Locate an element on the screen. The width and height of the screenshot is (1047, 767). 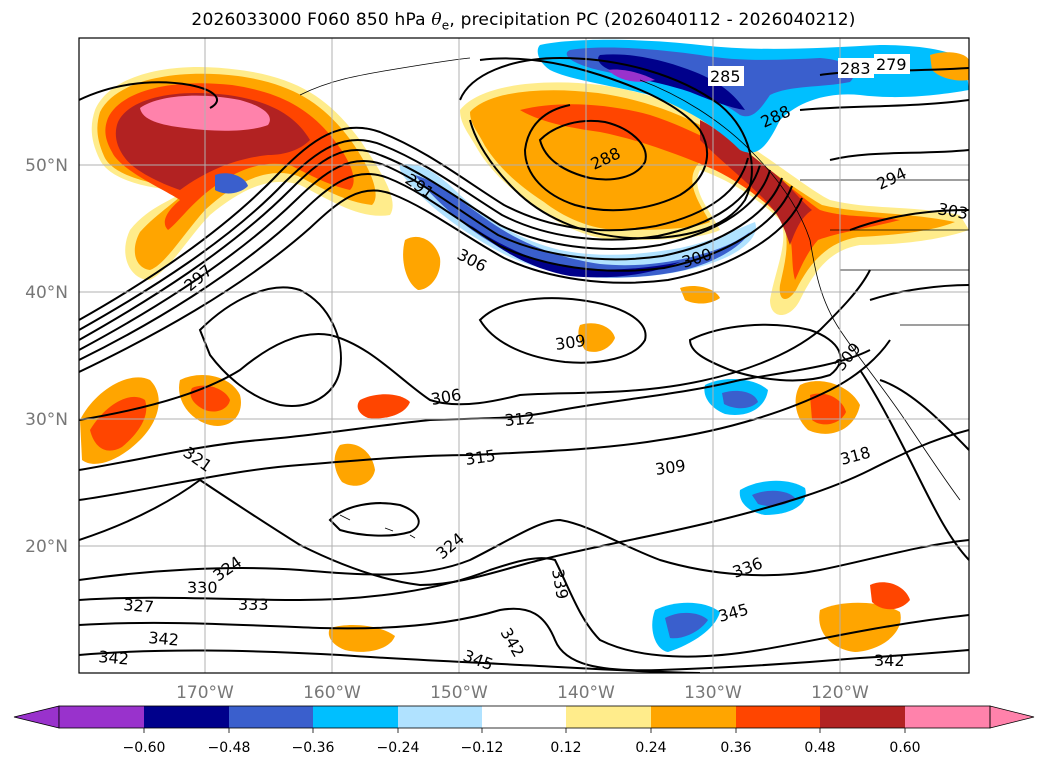
contour-label: 327 is located at coordinates (139, 606).